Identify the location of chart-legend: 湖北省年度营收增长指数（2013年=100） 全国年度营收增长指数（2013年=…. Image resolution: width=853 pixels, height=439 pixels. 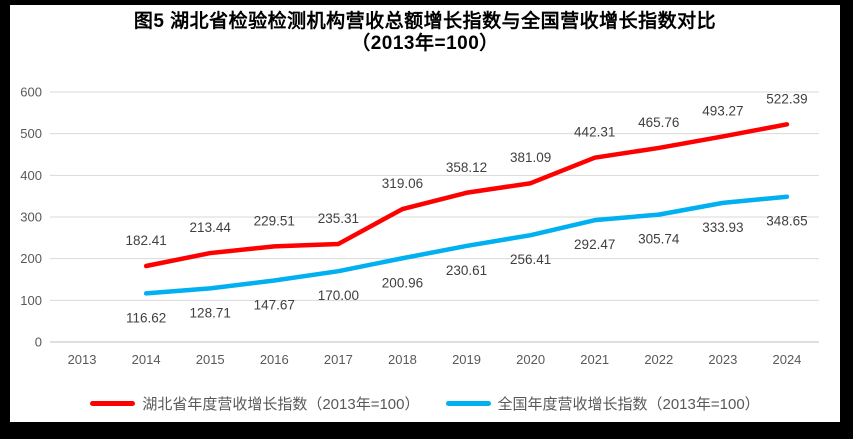
(425, 403).